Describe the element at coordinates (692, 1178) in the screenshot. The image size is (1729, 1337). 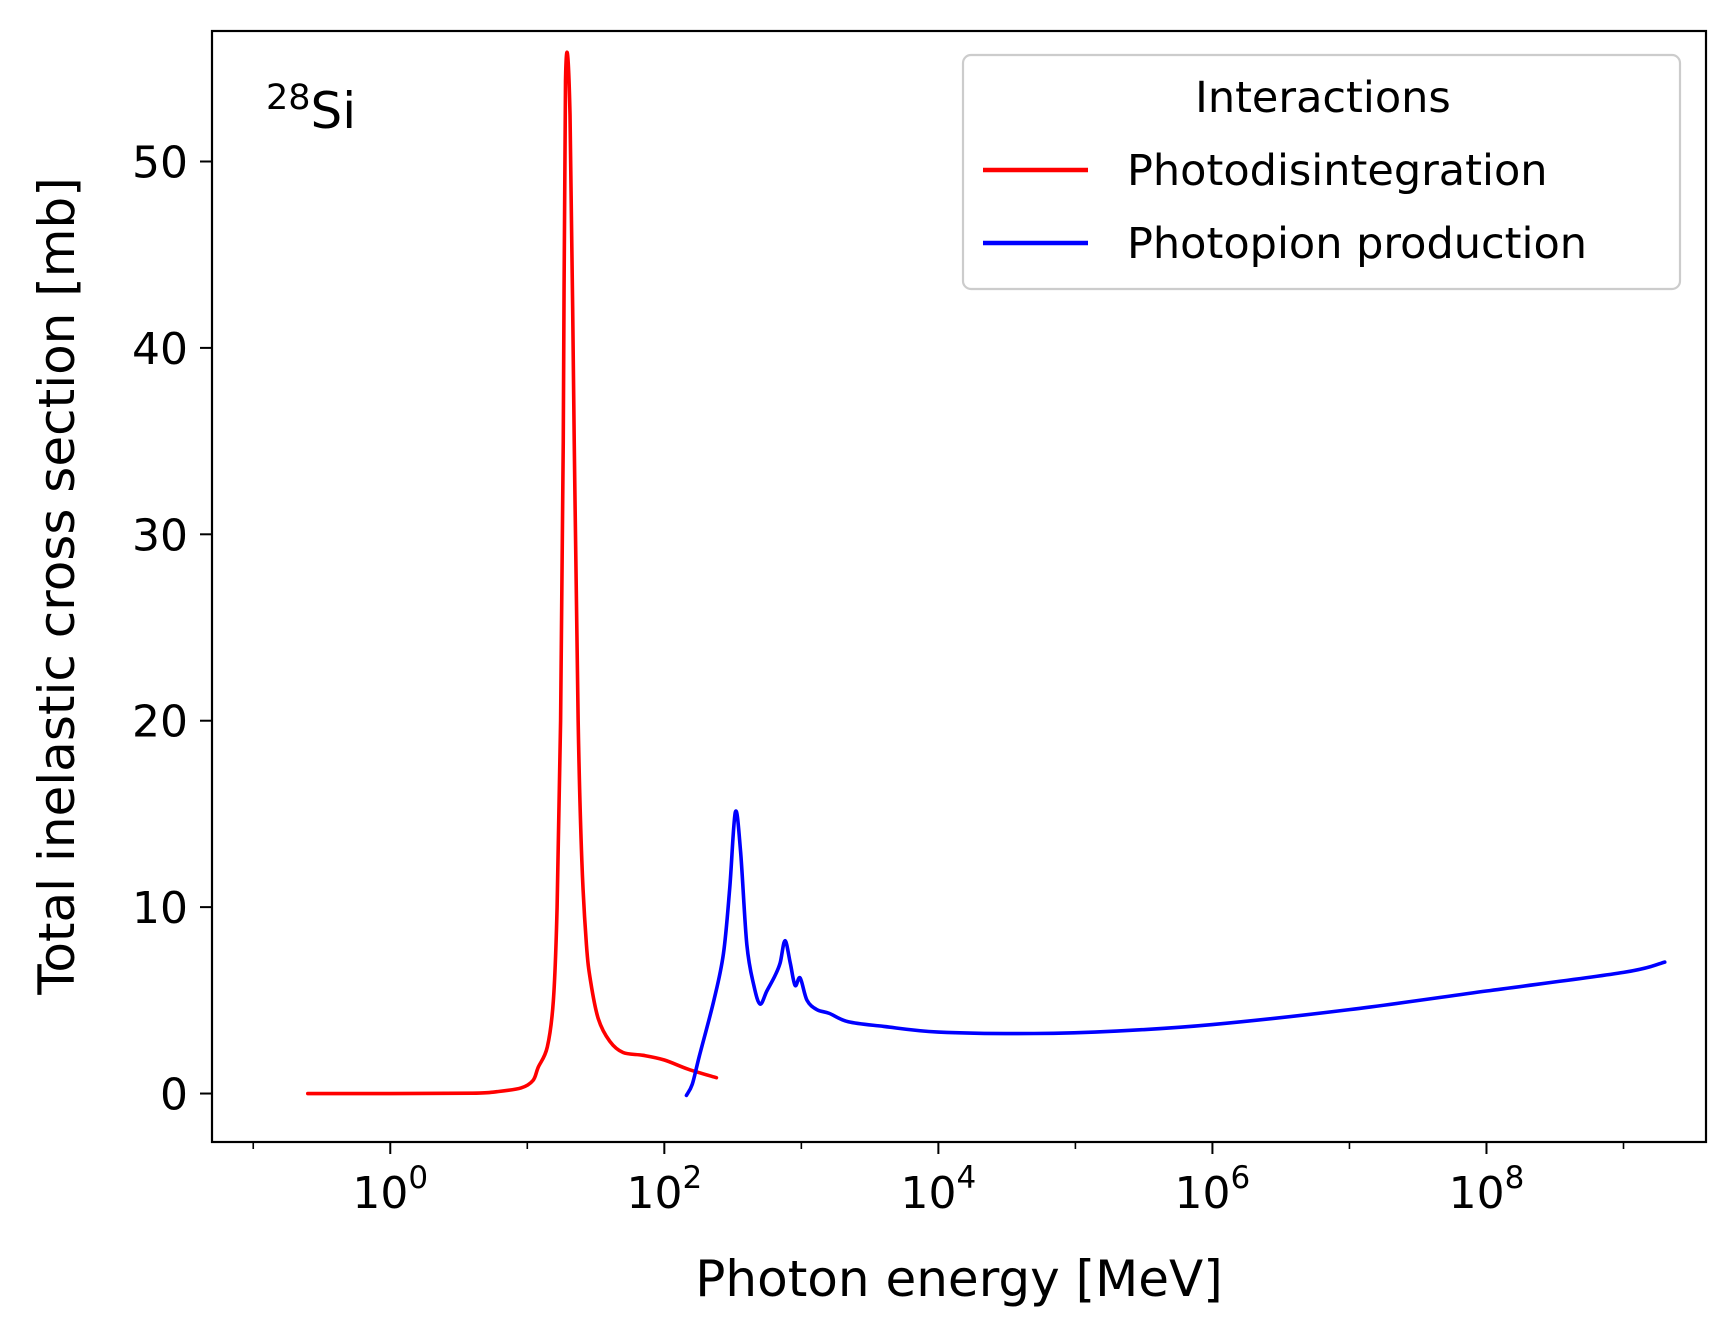
I see `x-tick-label-exponent: 2` at that location.